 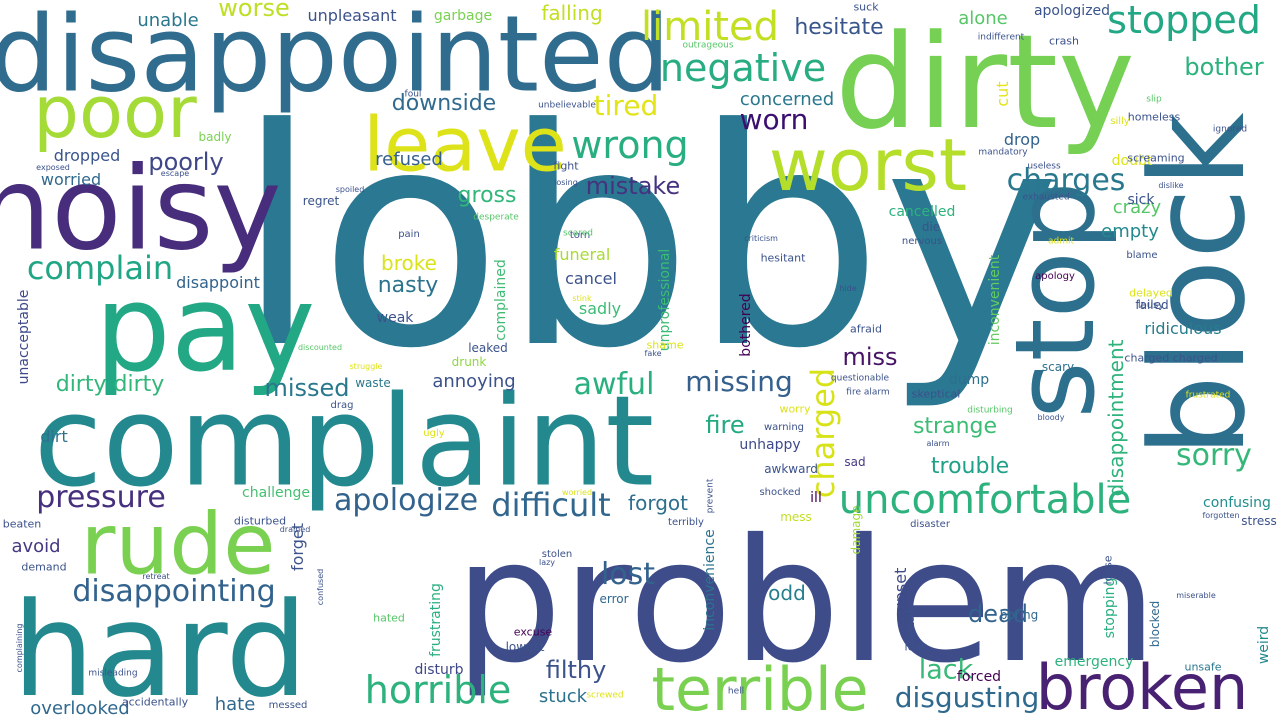 What do you see at coordinates (855, 462) in the screenshot?
I see `word-sad: sad` at bounding box center [855, 462].